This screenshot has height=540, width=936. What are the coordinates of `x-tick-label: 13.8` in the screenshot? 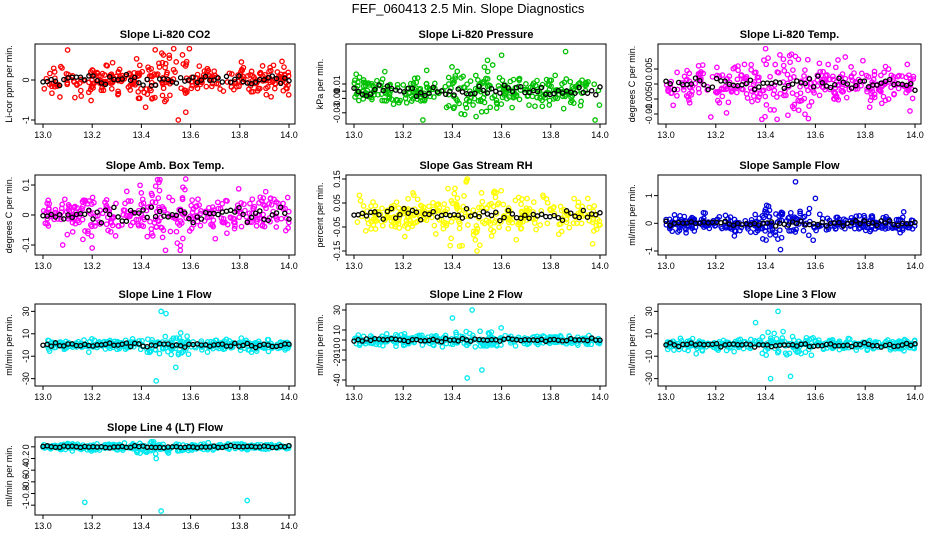 It's located at (551, 397).